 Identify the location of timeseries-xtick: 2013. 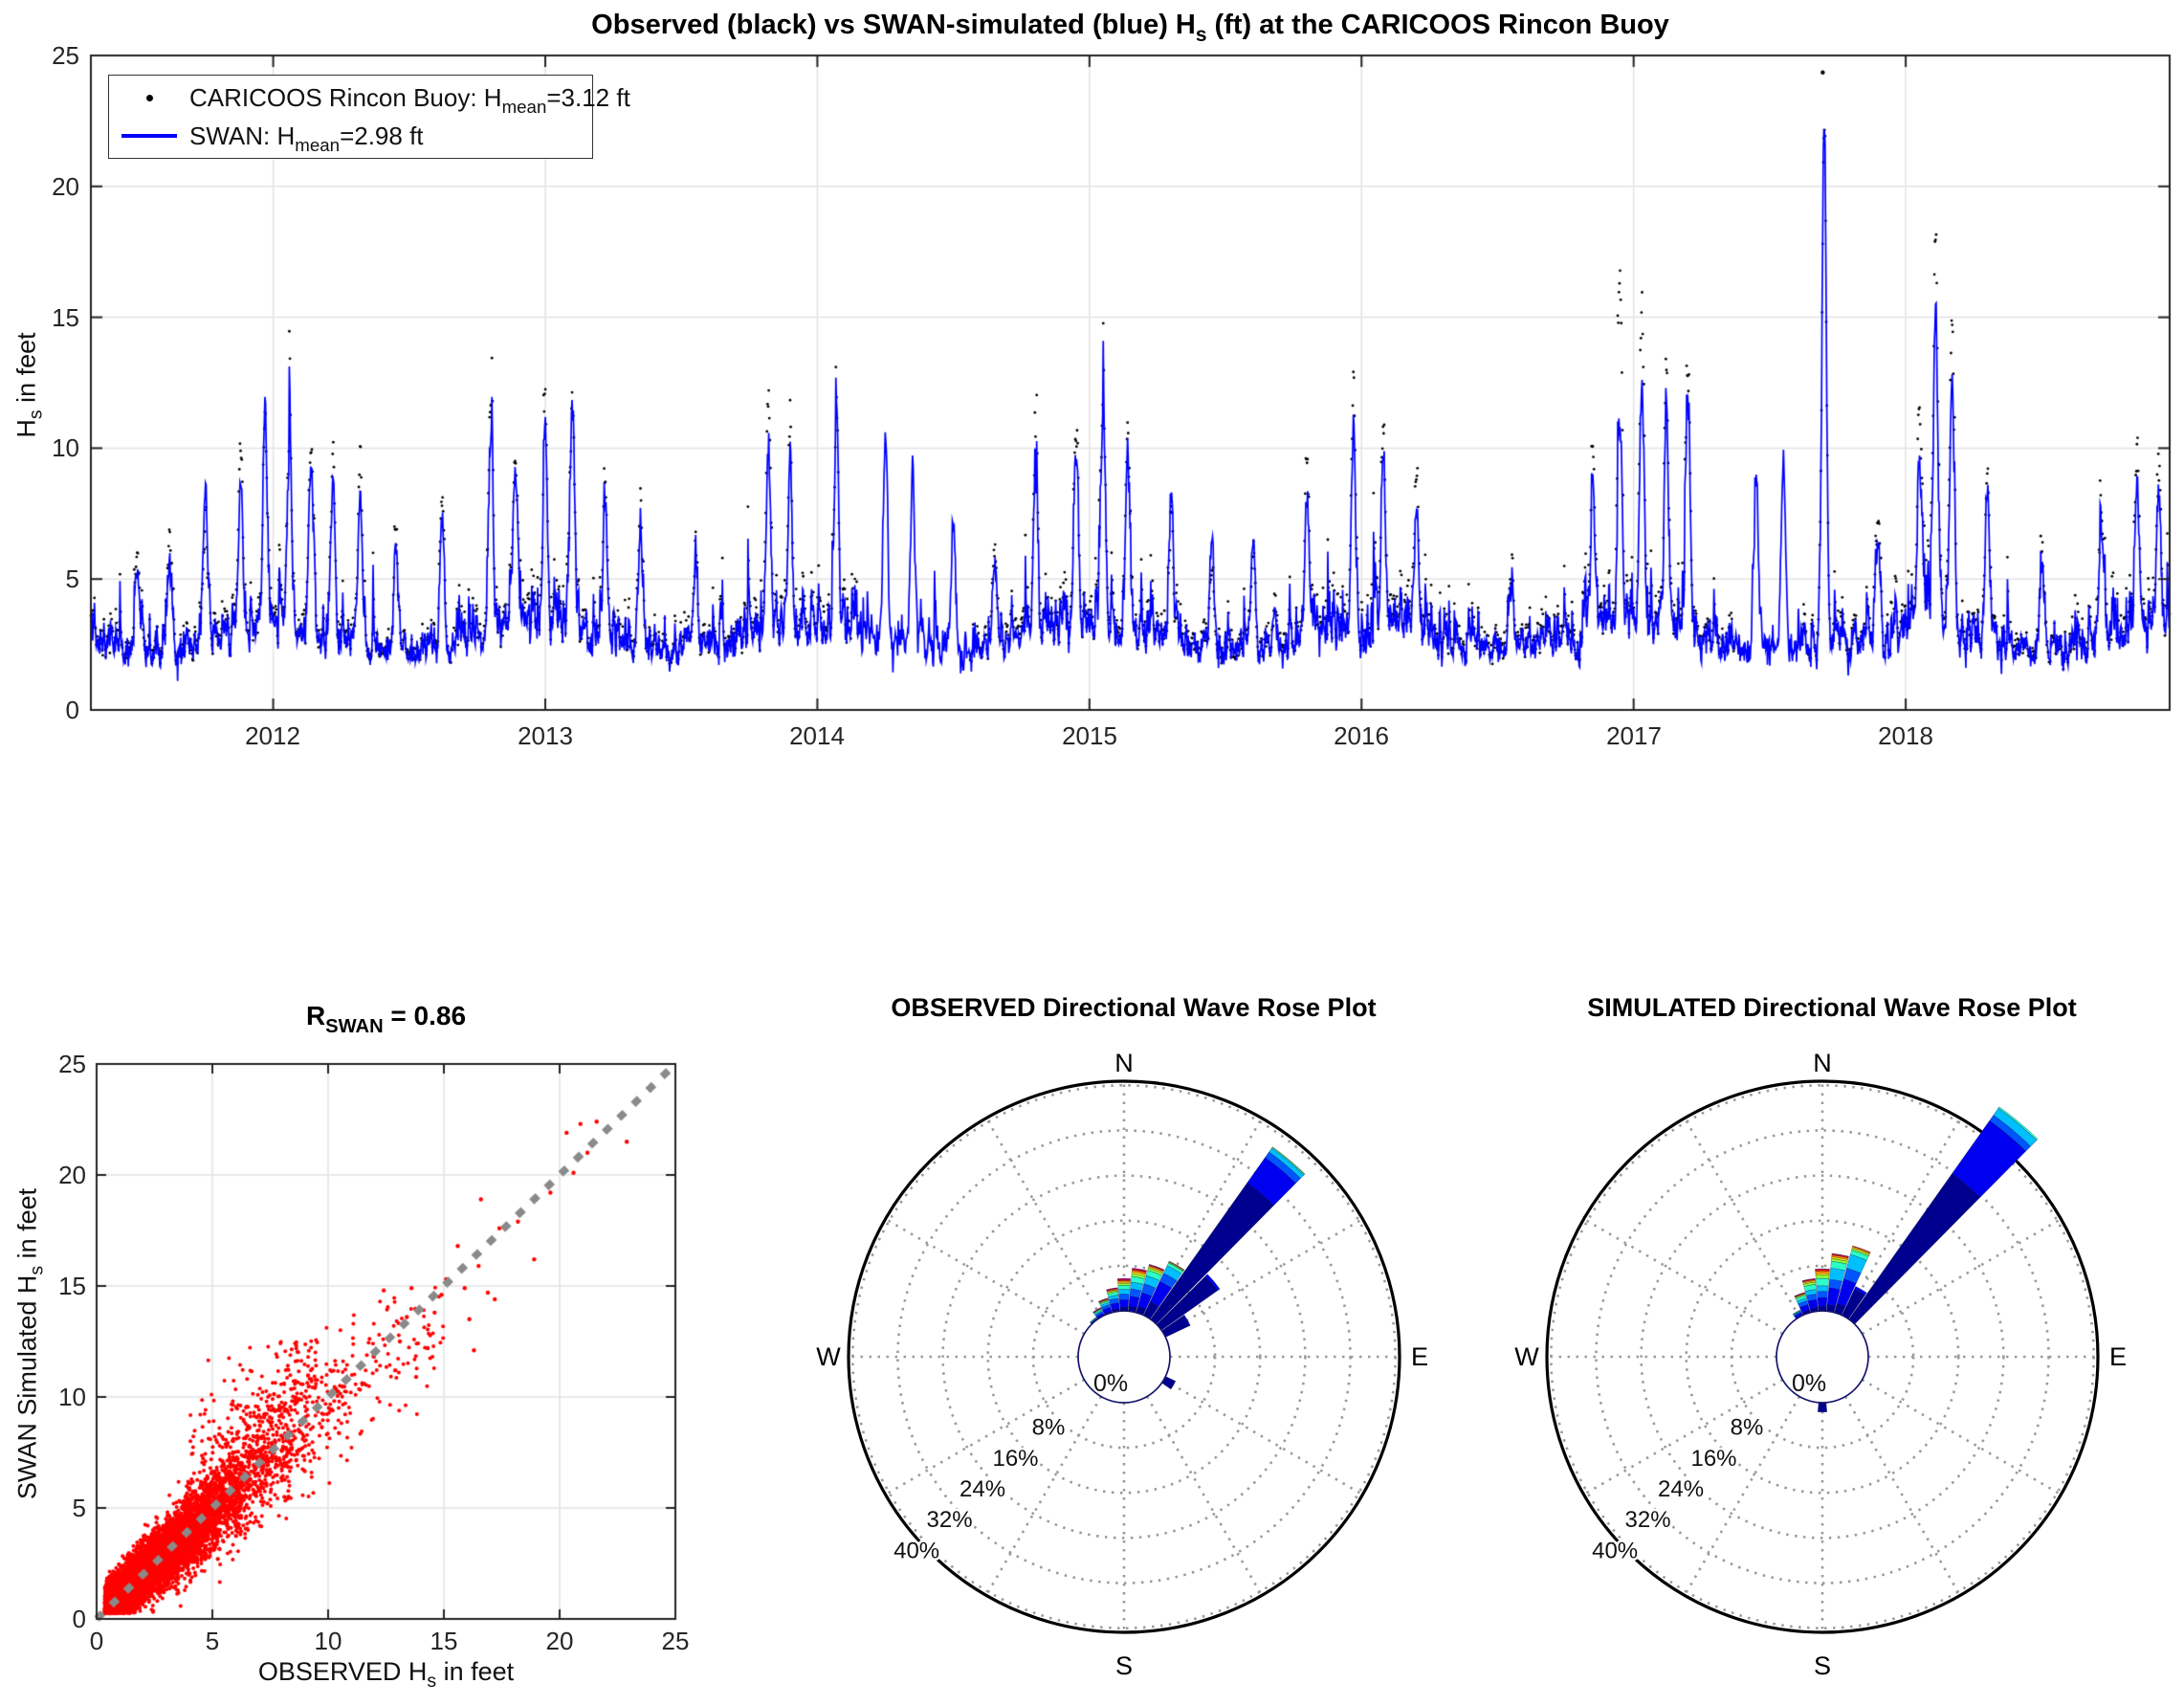
(545, 735).